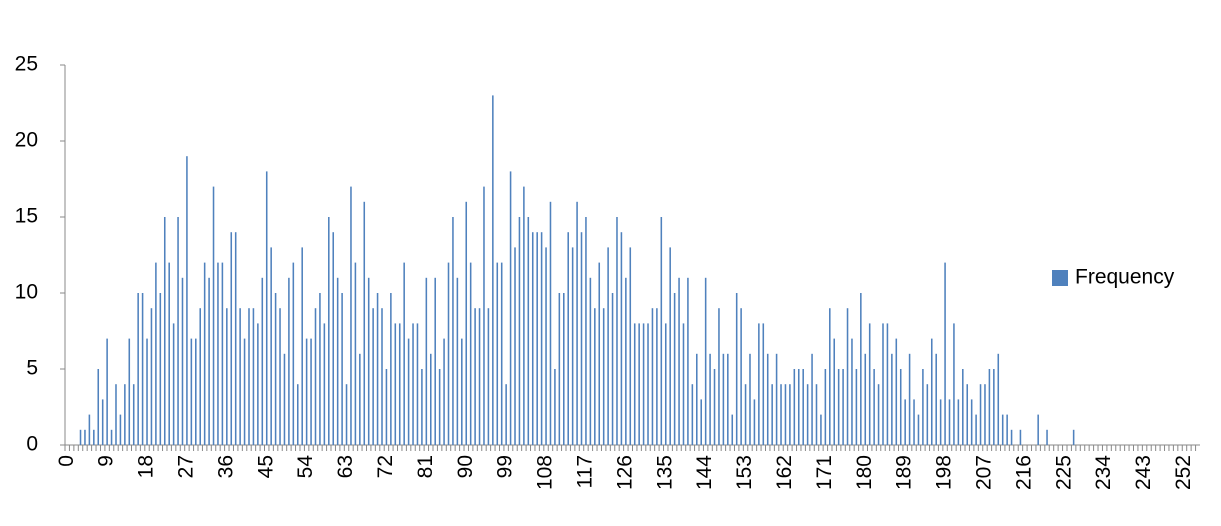 Image resolution: width=1221 pixels, height=526 pixels. I want to click on y-tick-label: 15, so click(26, 216).